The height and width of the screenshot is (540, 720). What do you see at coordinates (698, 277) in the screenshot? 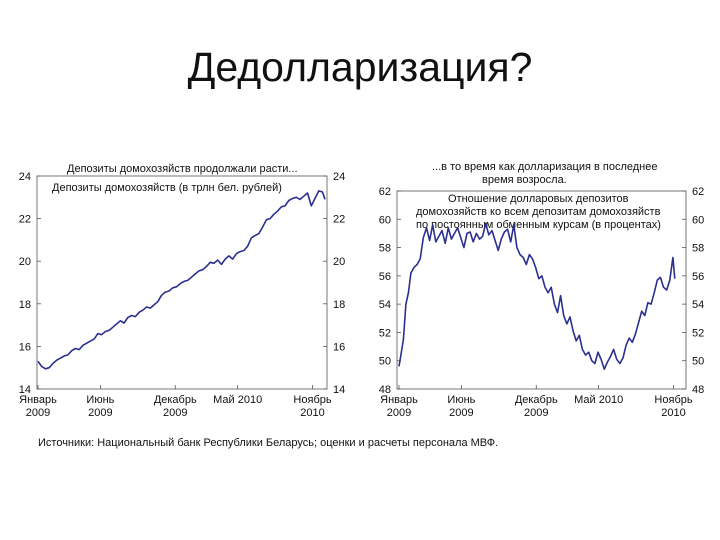
I see `y-tick-label-right: 56` at bounding box center [698, 277].